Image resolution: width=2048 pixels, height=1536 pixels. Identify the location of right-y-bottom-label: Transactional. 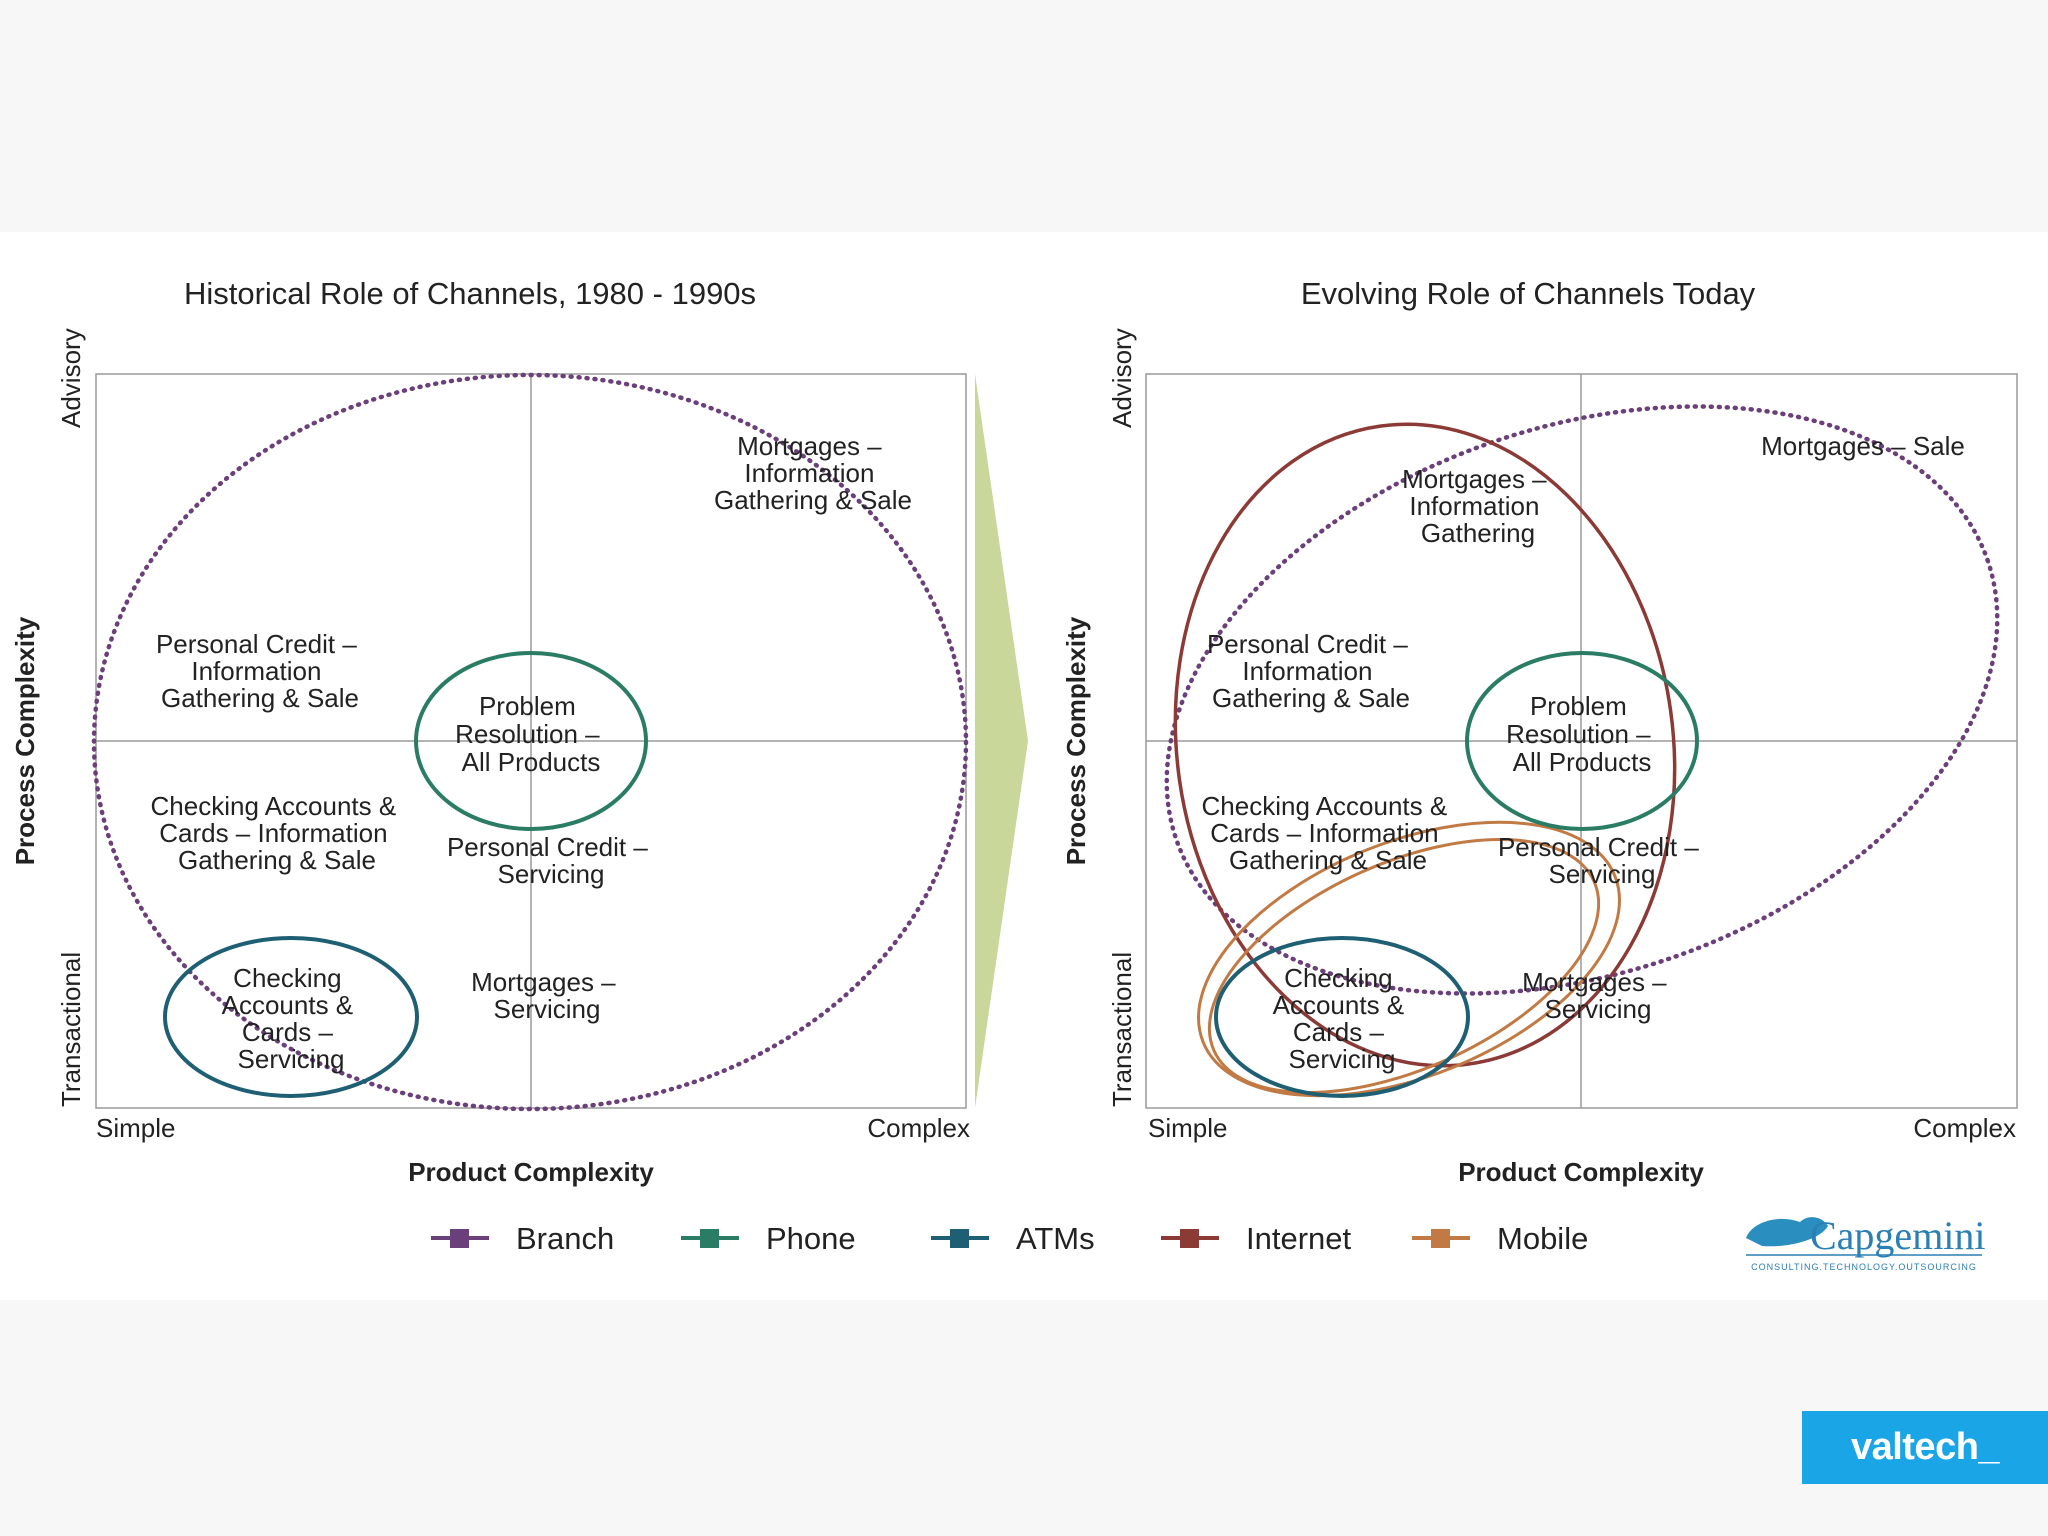
(1122, 1029).